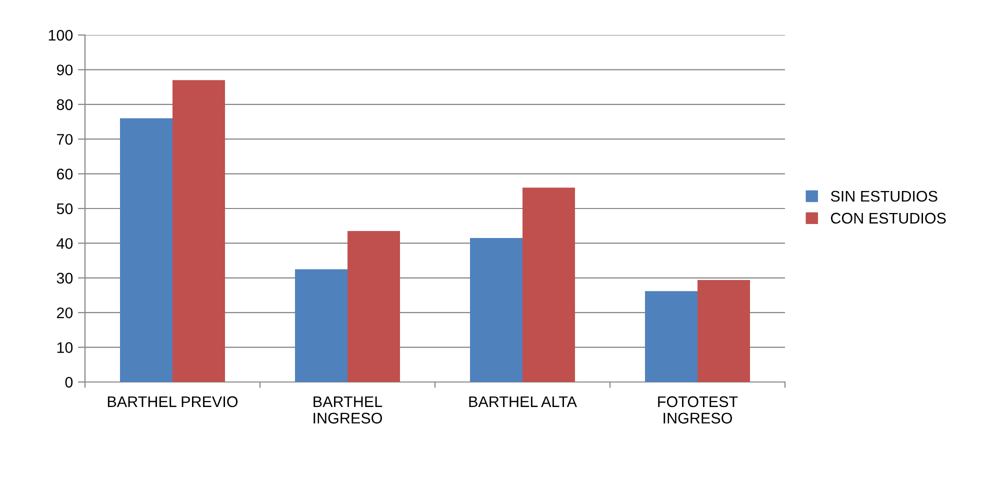 The height and width of the screenshot is (477, 989). What do you see at coordinates (69, 382) in the screenshot?
I see `y-tick-label: 0` at bounding box center [69, 382].